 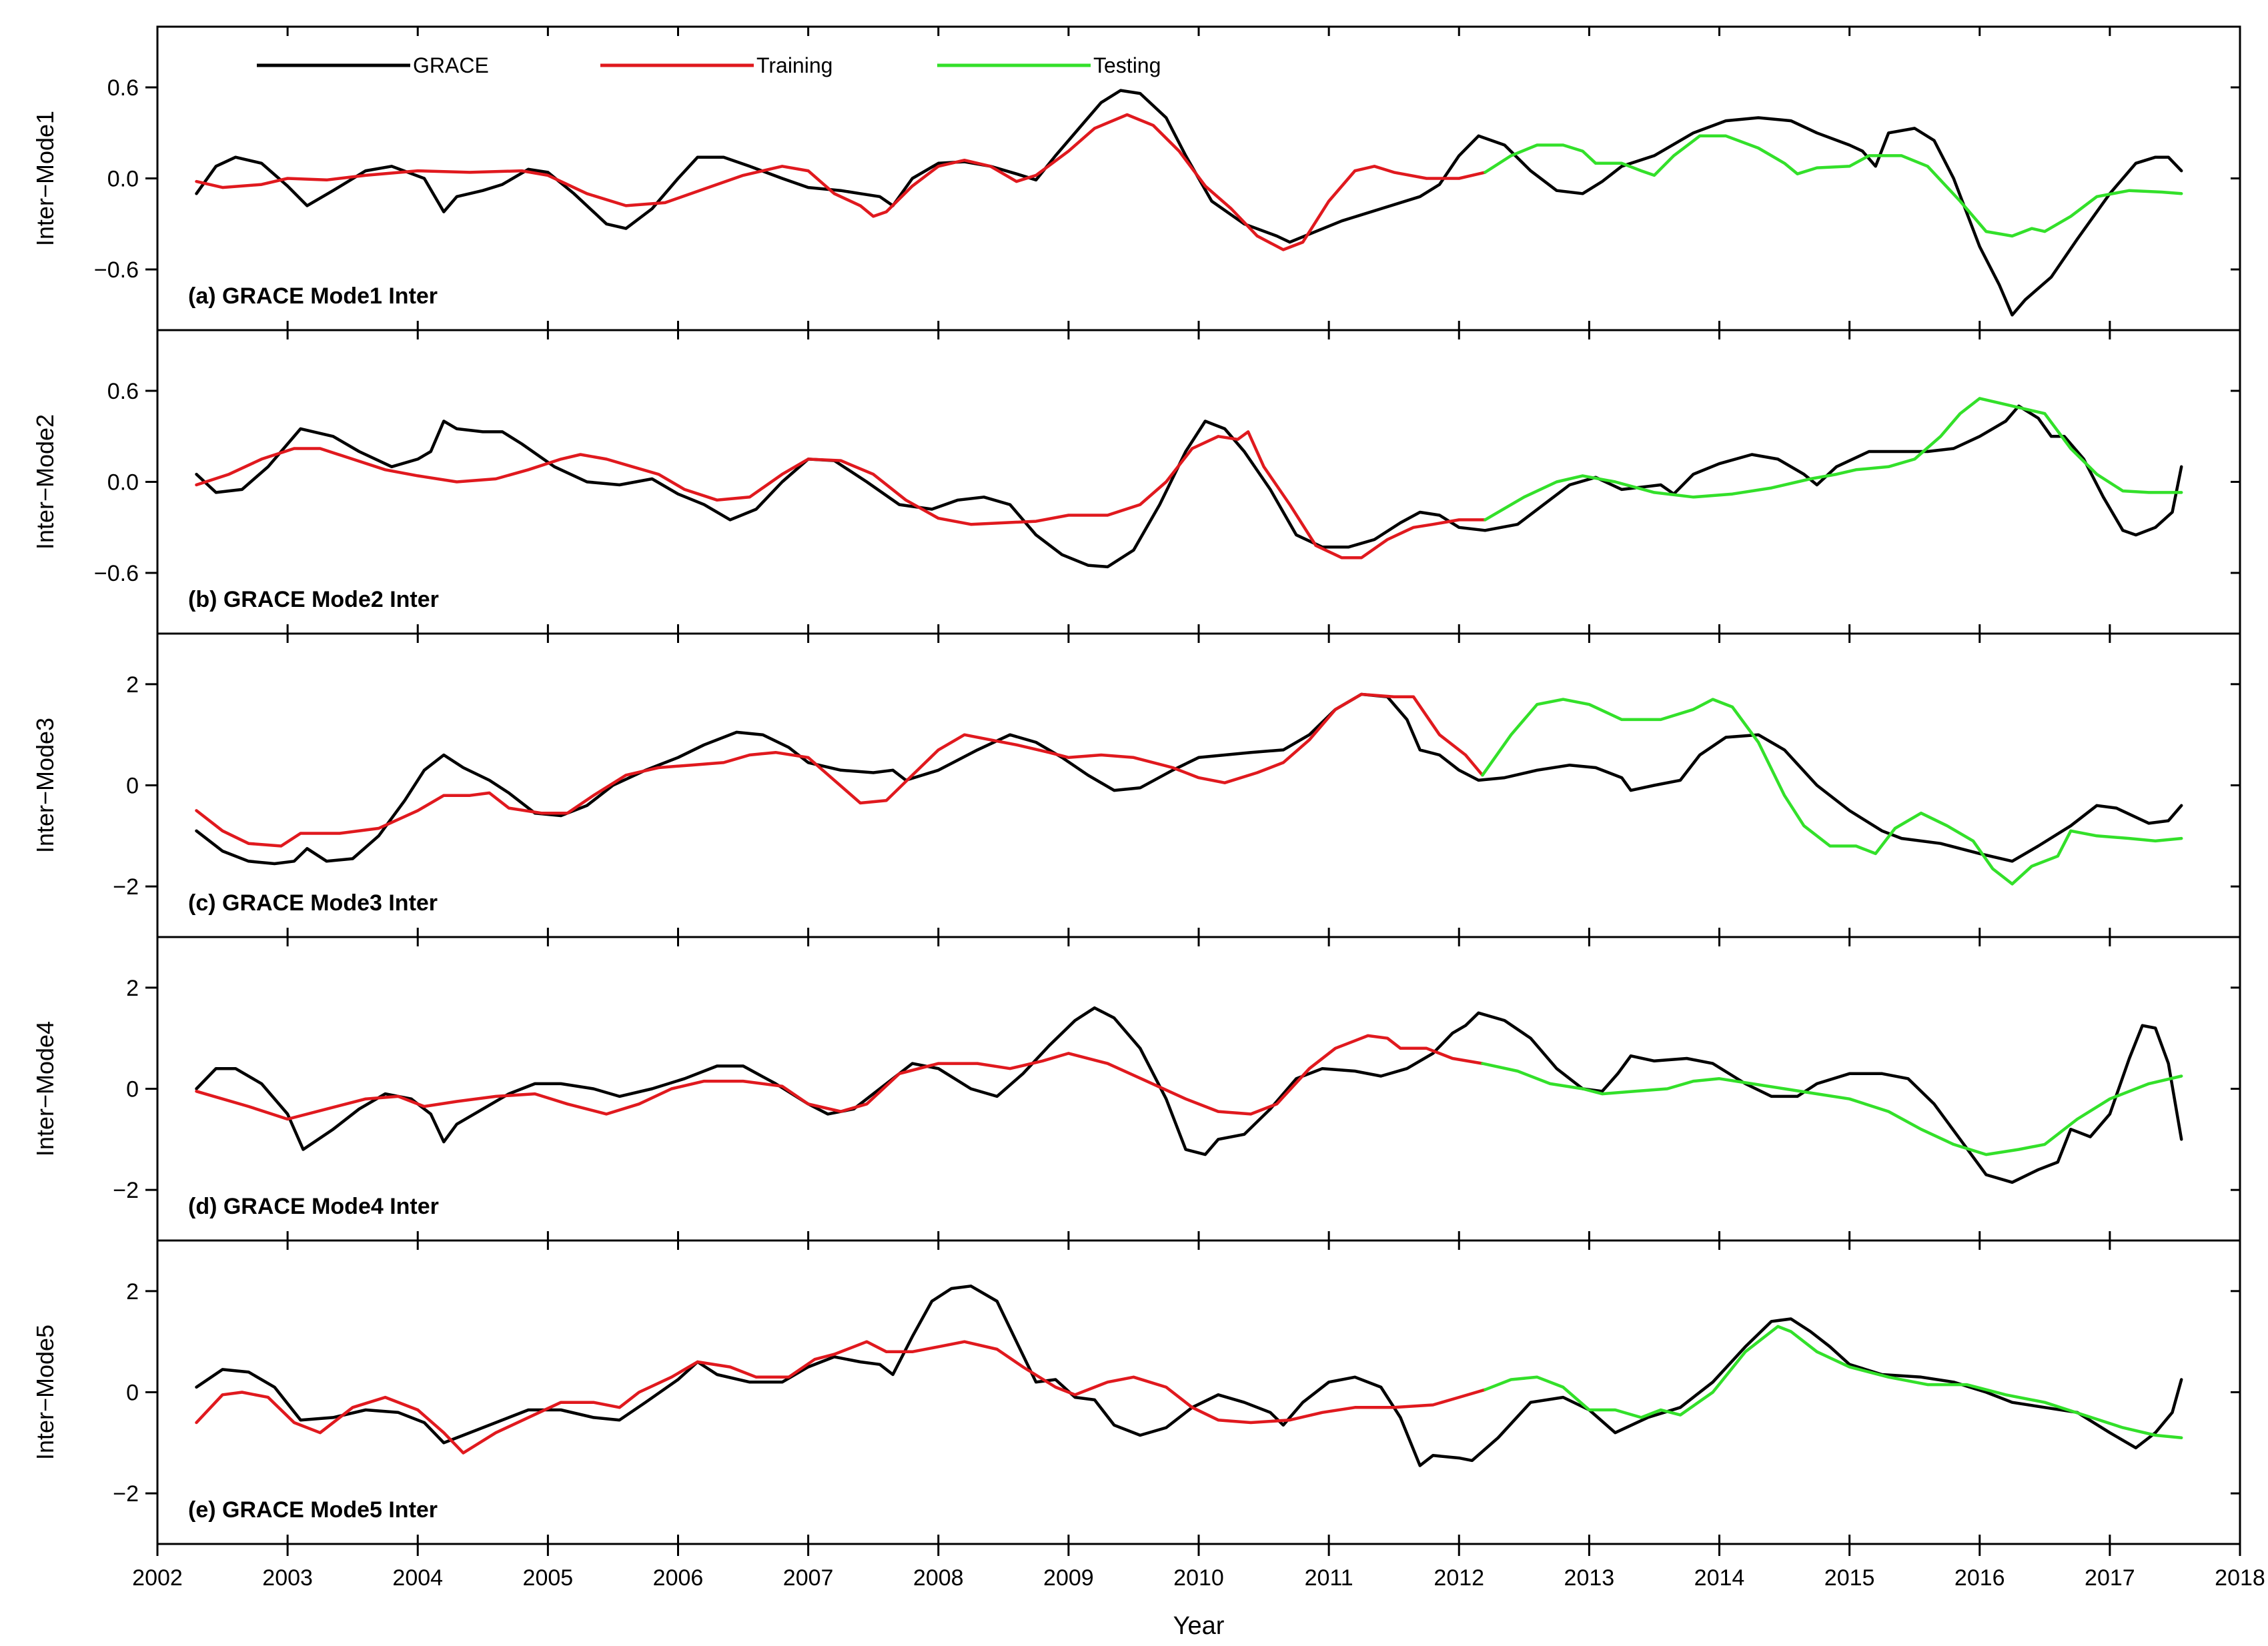 What do you see at coordinates (45, 1088) in the screenshot?
I see `y-axis-title: Inter−Mode4` at bounding box center [45, 1088].